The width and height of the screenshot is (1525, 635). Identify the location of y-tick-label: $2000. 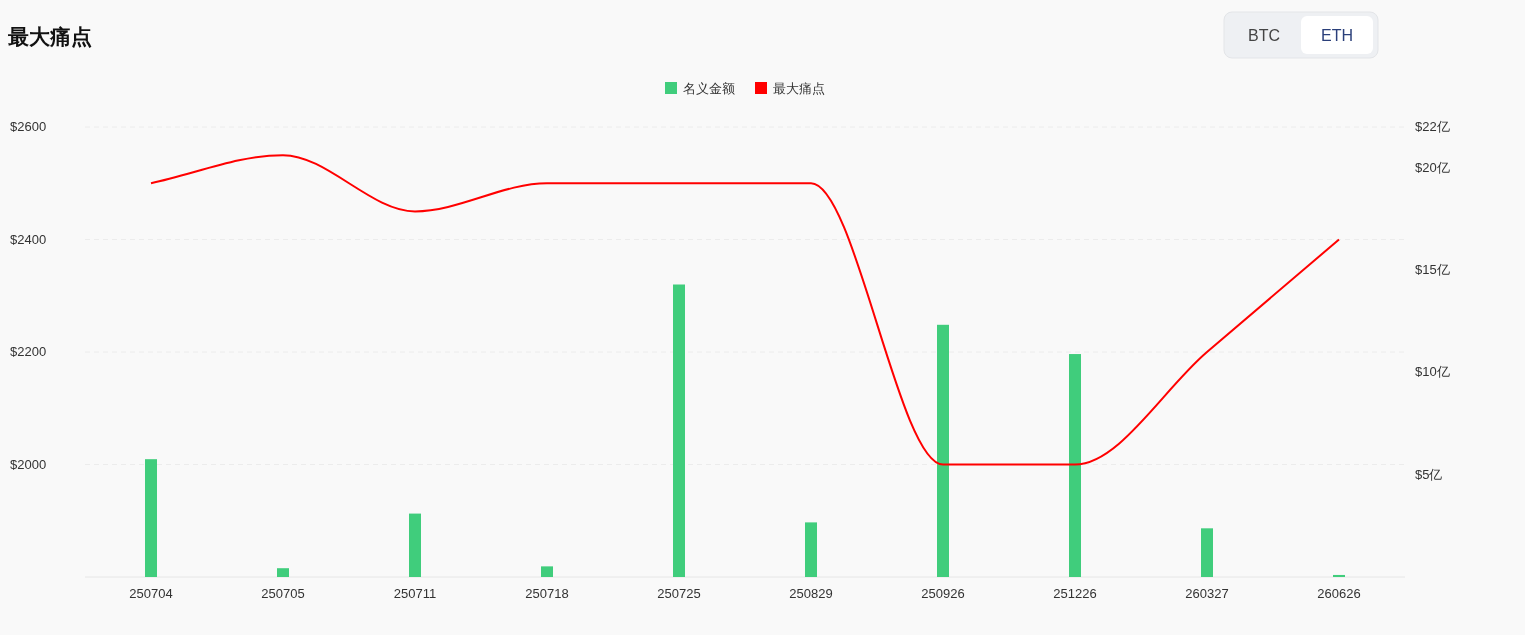
(28, 464).